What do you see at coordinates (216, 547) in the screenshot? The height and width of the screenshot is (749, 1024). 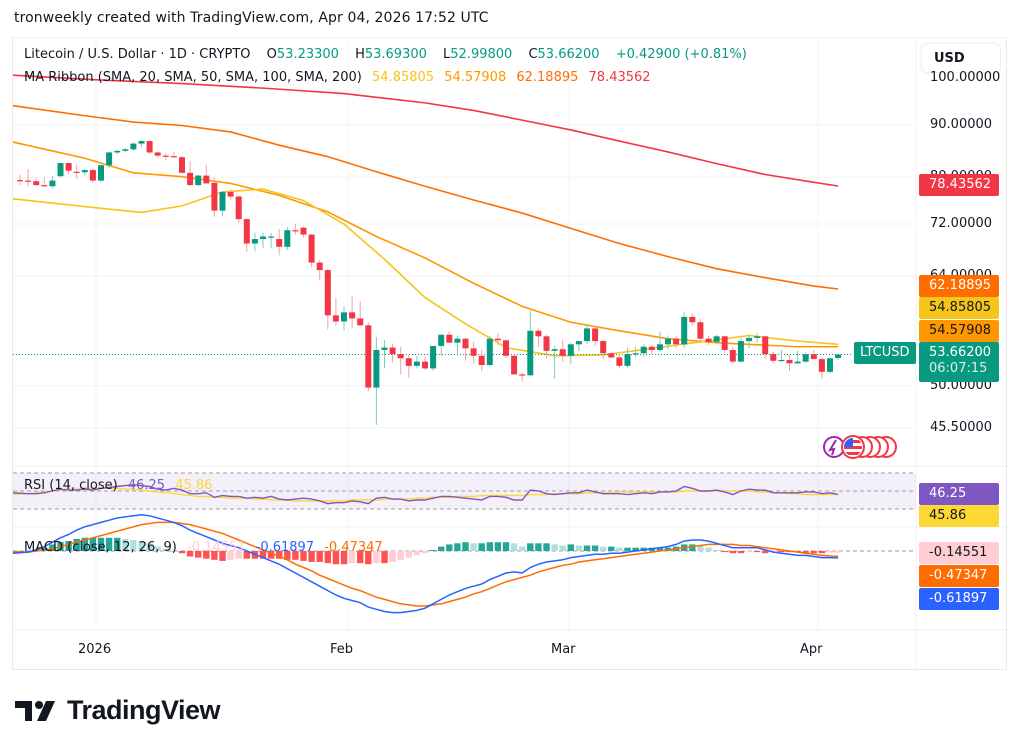 I see `macd-histogram-value: -0.14551` at bounding box center [216, 547].